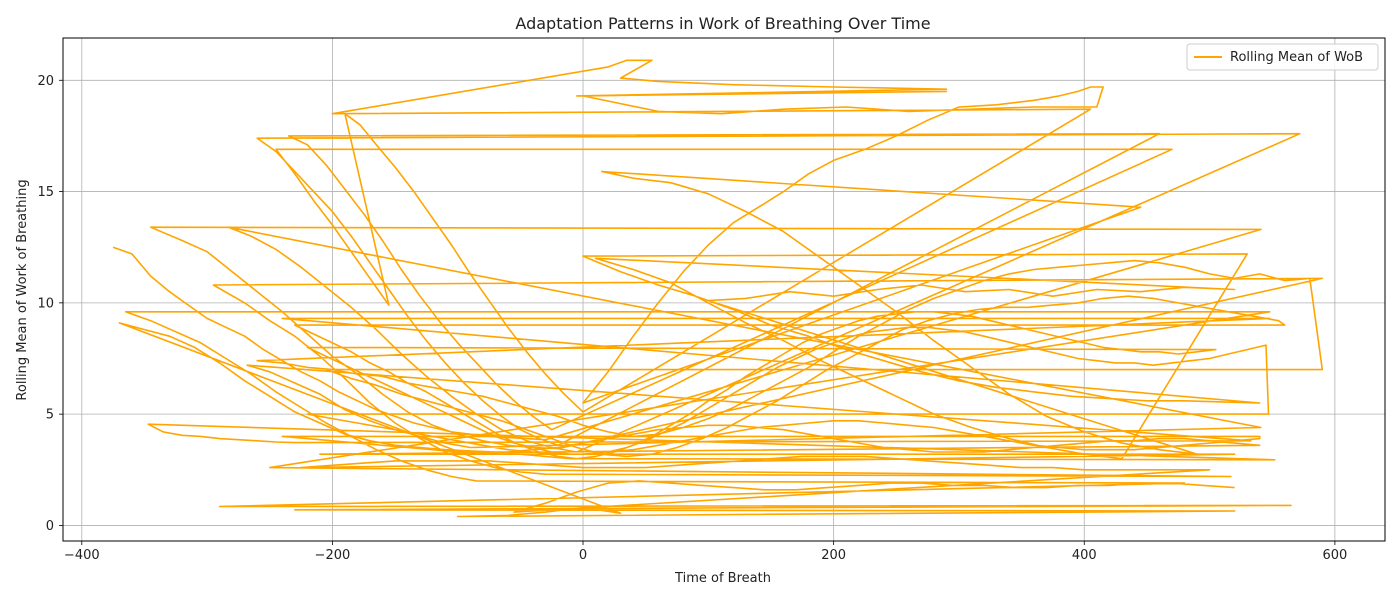 Image resolution: width=1400 pixels, height=600 pixels. I want to click on x-tick-label: 600, so click(1334, 555).